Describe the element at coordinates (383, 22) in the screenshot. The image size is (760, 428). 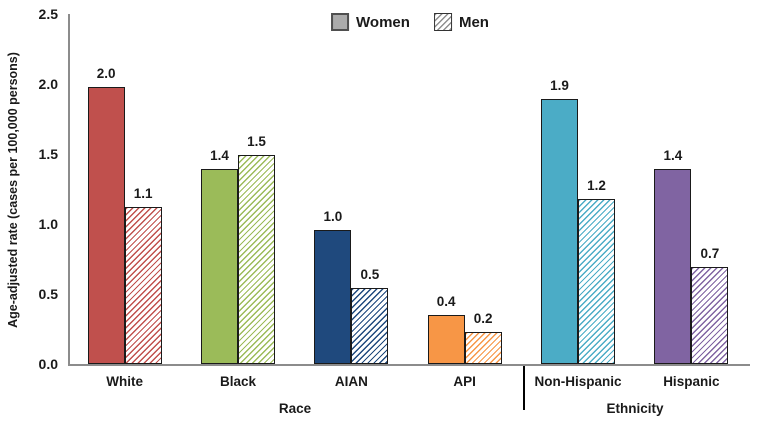
I see `legend-label-women: Women` at that location.